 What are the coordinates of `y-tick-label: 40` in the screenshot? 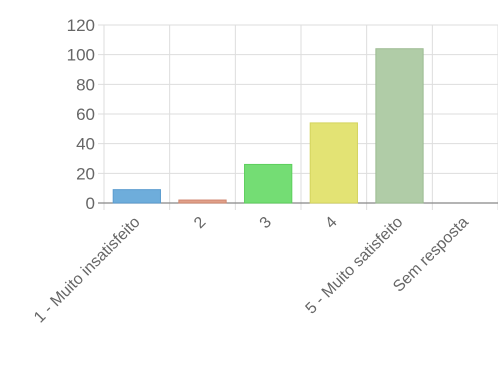 It's located at (85, 144).